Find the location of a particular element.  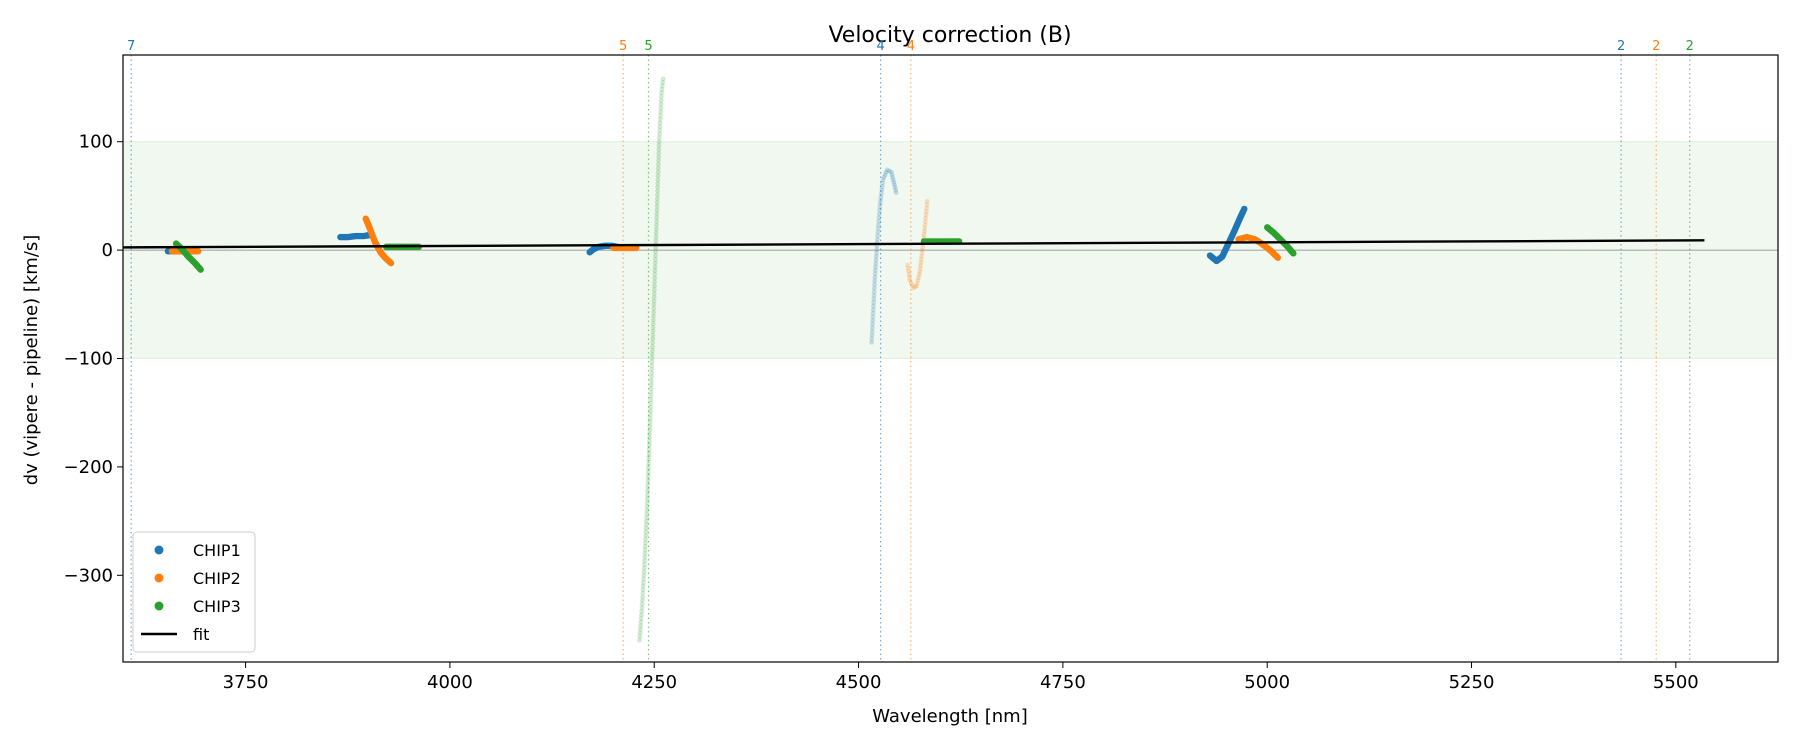

x-tick-label: 5250 is located at coordinates (1472, 682).